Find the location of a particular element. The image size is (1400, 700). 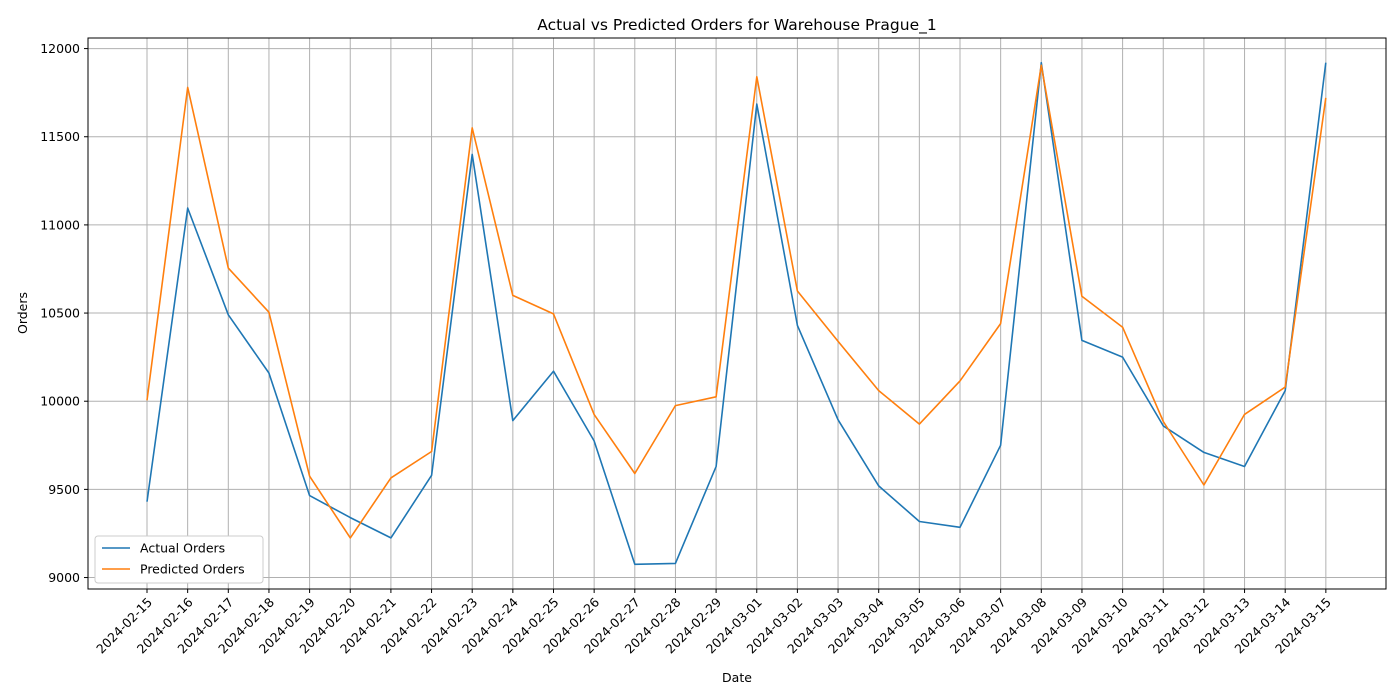

y-tick-label: 11000 is located at coordinates (60, 224).